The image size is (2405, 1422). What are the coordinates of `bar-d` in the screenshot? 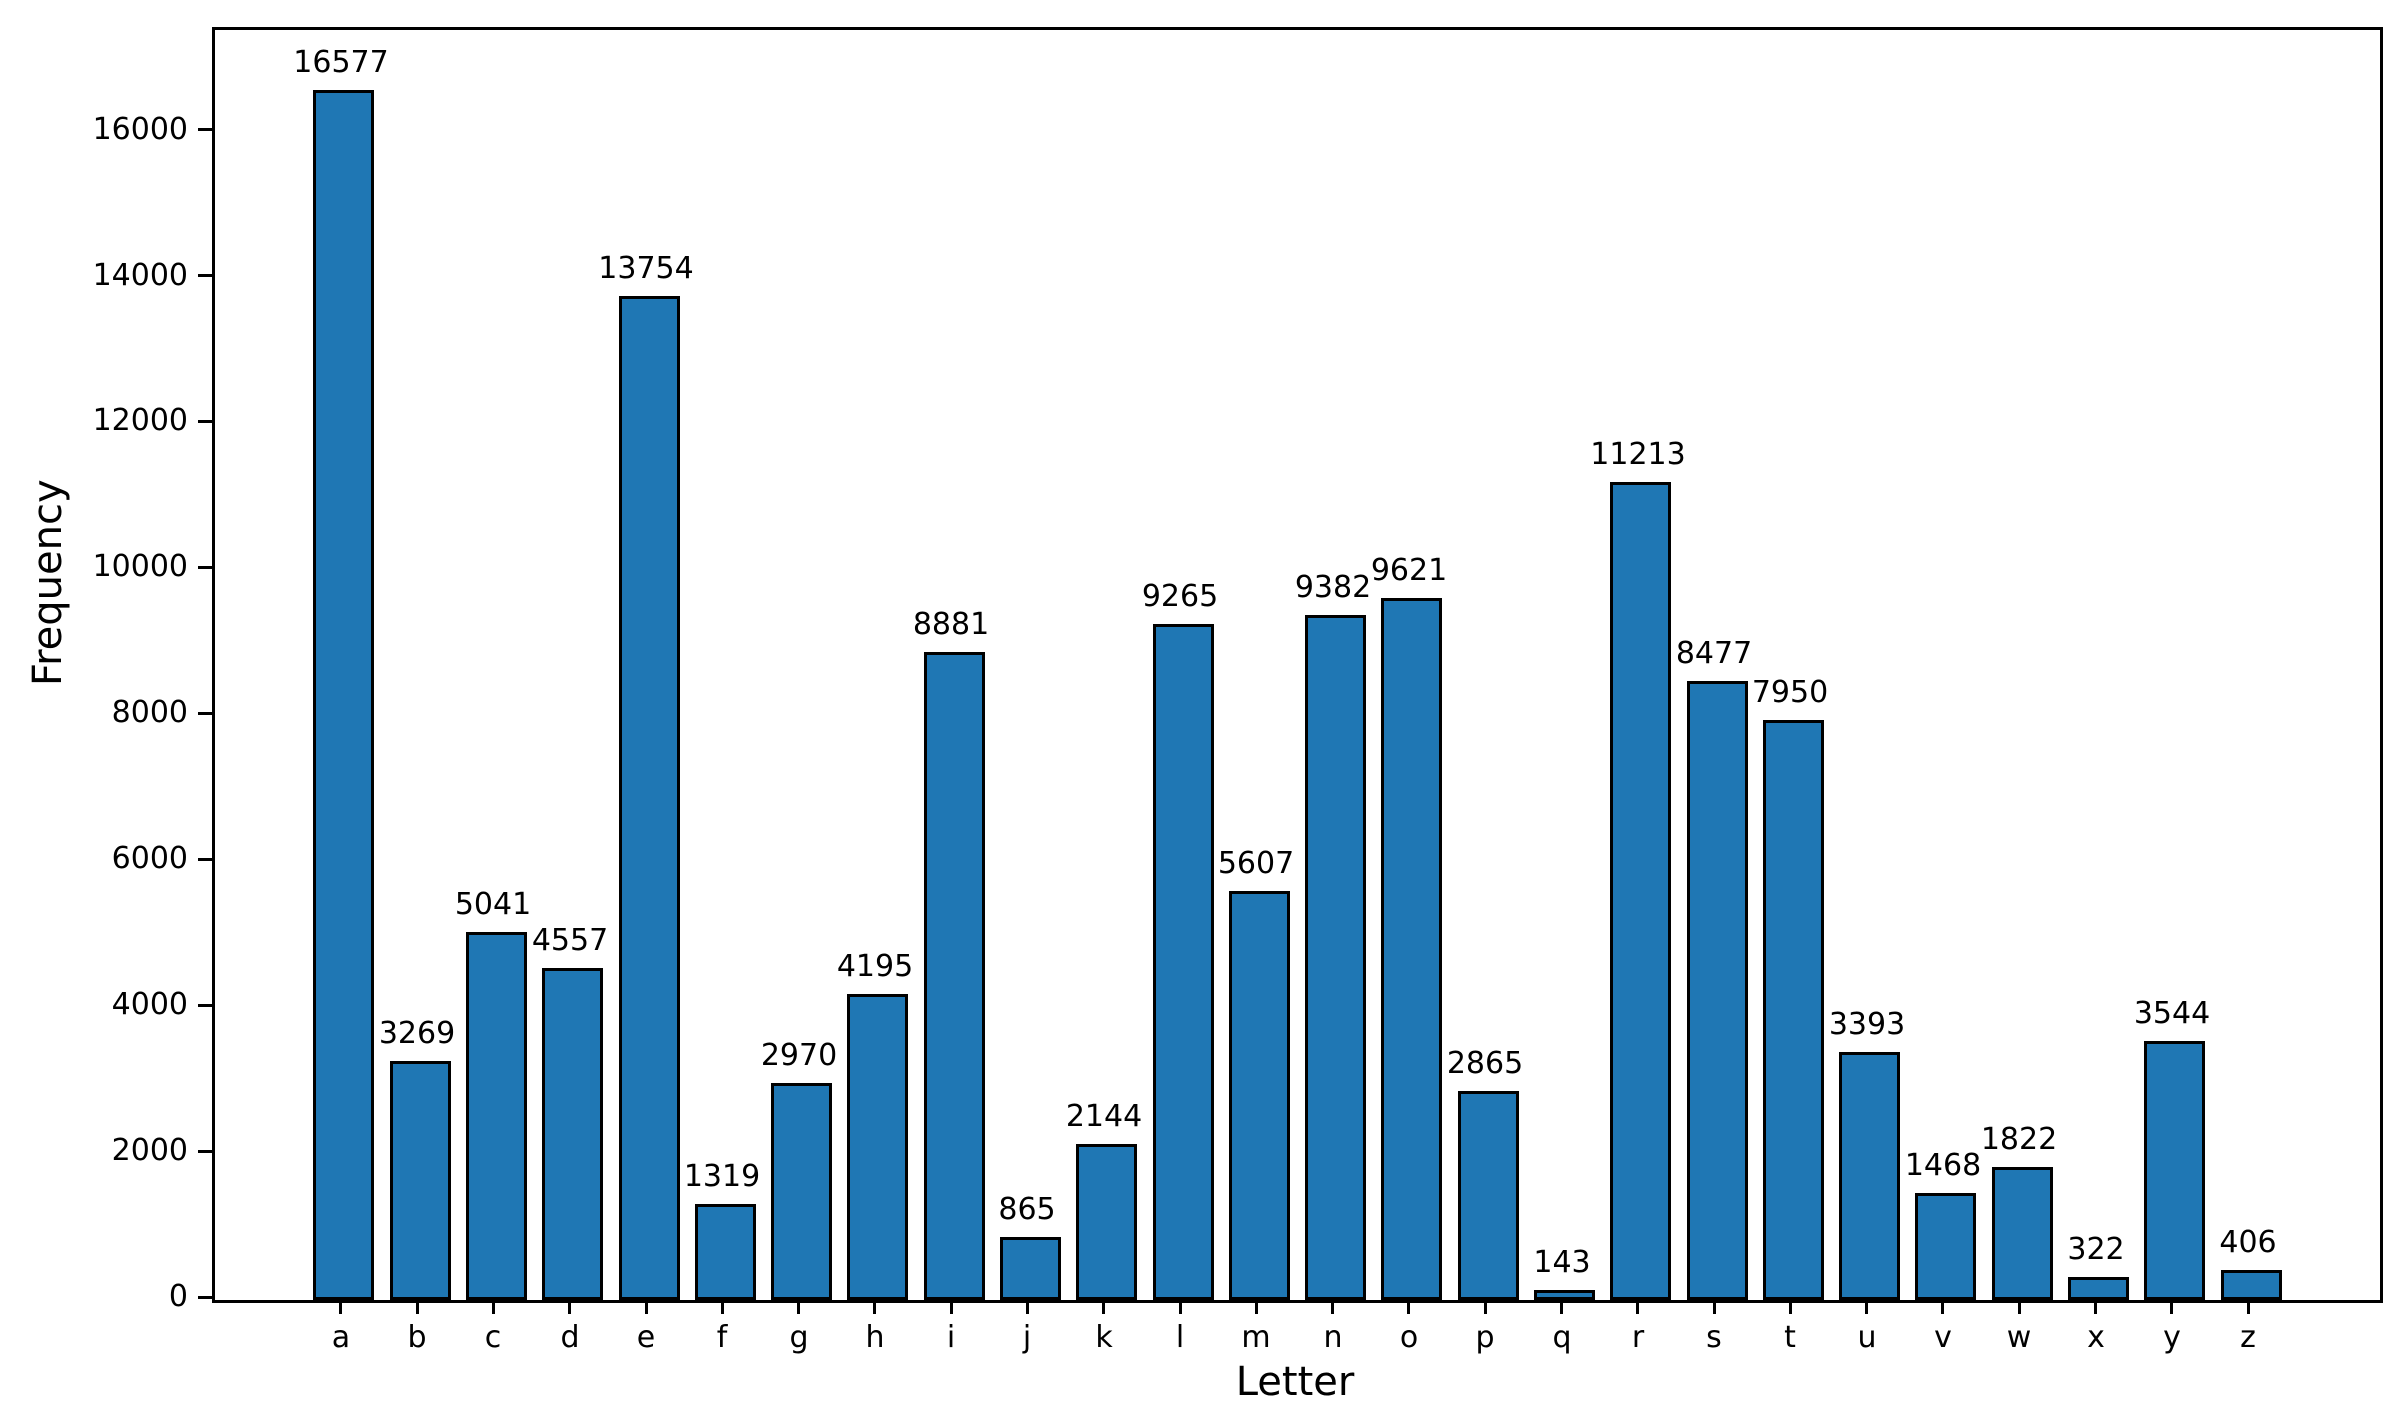 It's located at (572, 1134).